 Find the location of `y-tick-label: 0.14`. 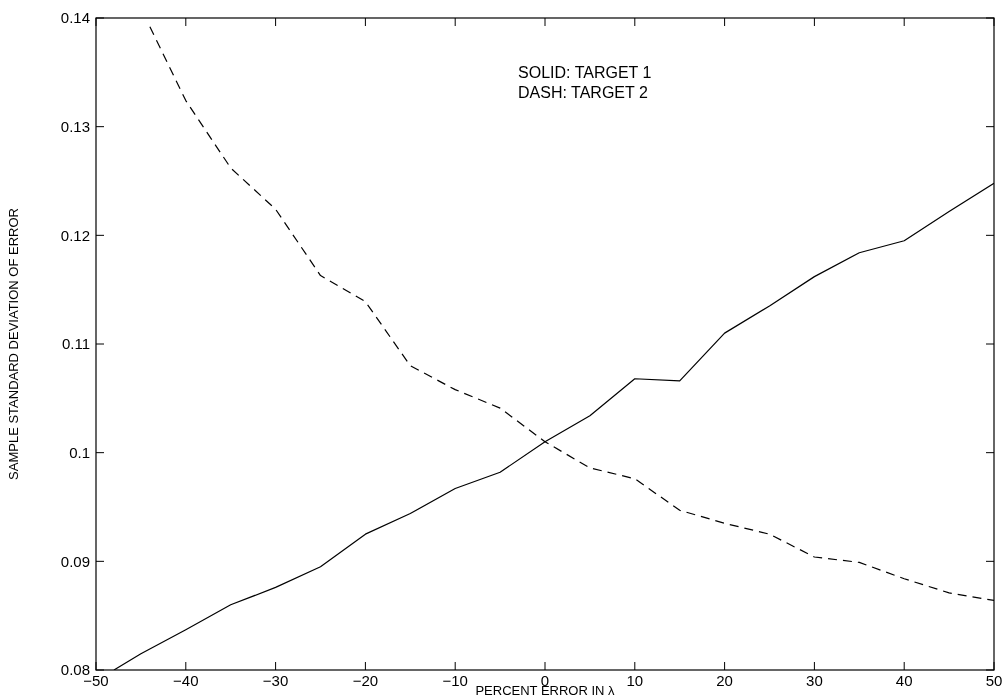

y-tick-label: 0.14 is located at coordinates (75, 18).